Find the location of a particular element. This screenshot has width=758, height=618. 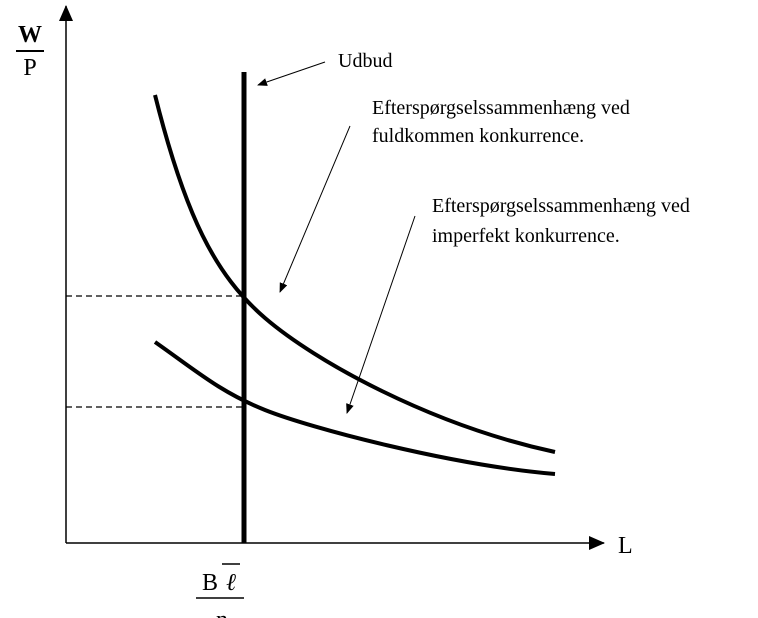

marker-symbol: ℓ is located at coordinates (231, 583).